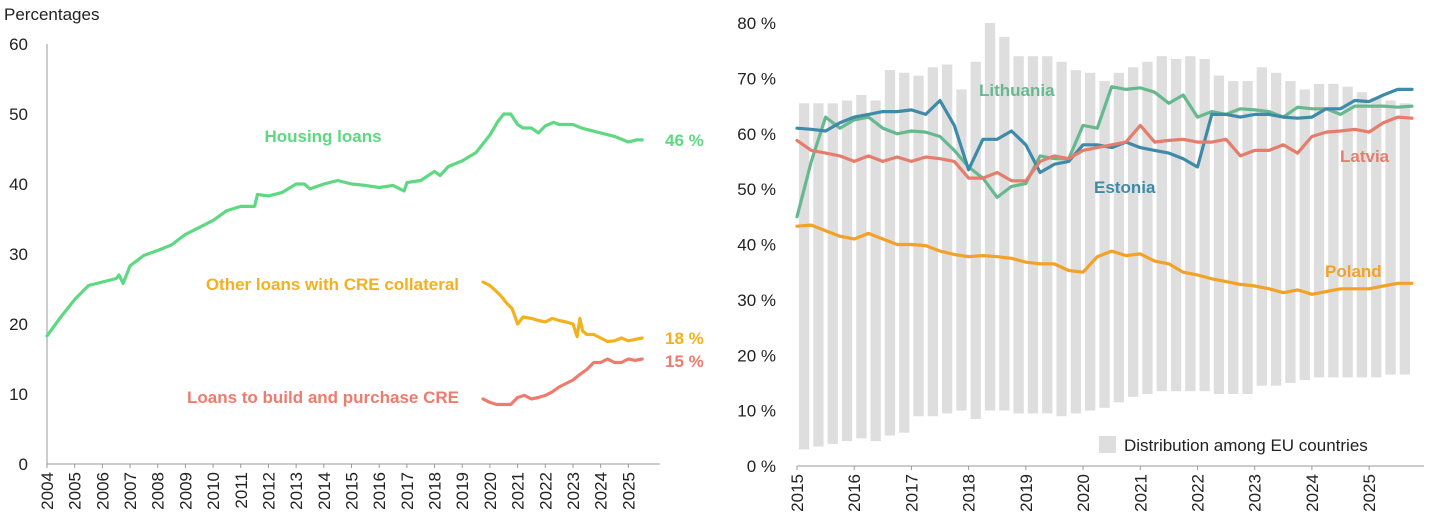  Describe the element at coordinates (562, 382) in the screenshot. I see `left-series-loans-to-build-and-purchase-cre-line` at that location.